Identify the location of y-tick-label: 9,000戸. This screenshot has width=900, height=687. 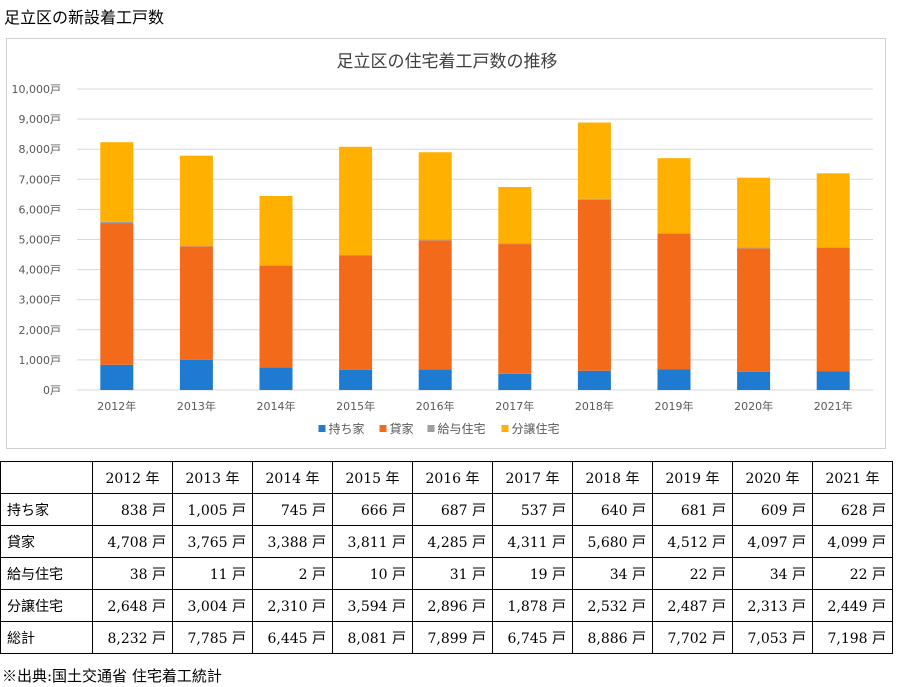
(40, 119).